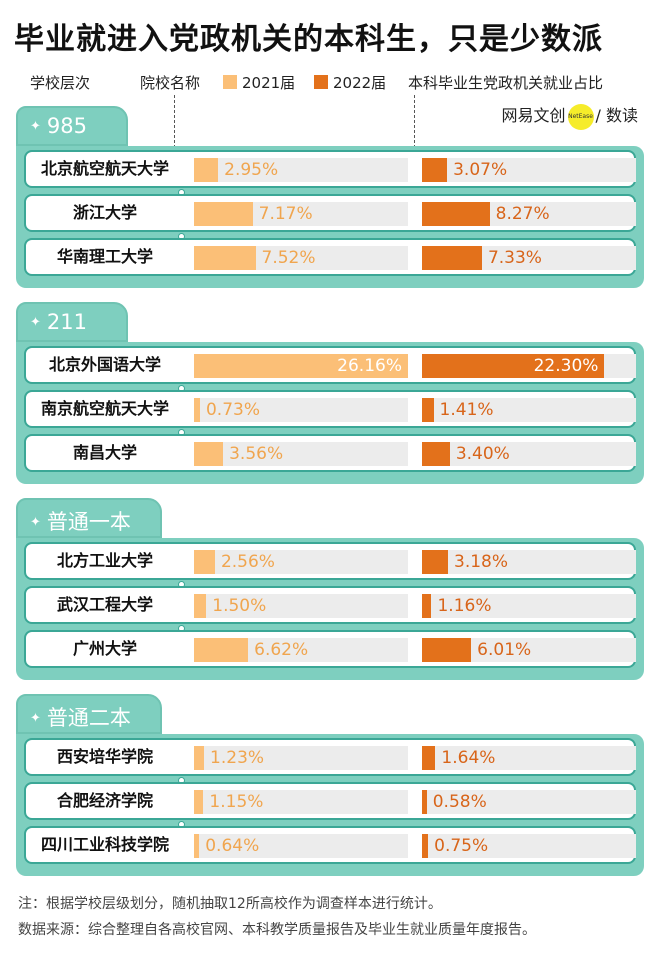 This screenshot has width=660, height=961. I want to click on bar-track-2022: 3.40%, so click(529, 454).